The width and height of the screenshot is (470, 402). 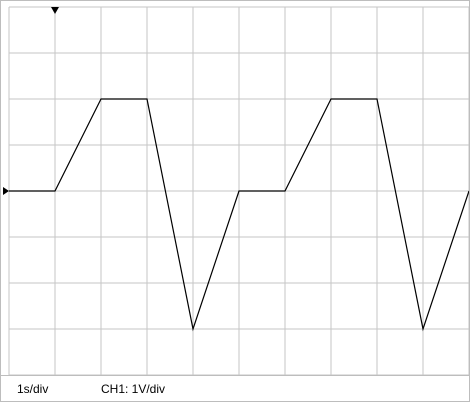 I want to click on ch1-scale-readout: CH1: 1V/div, so click(x=133, y=389).